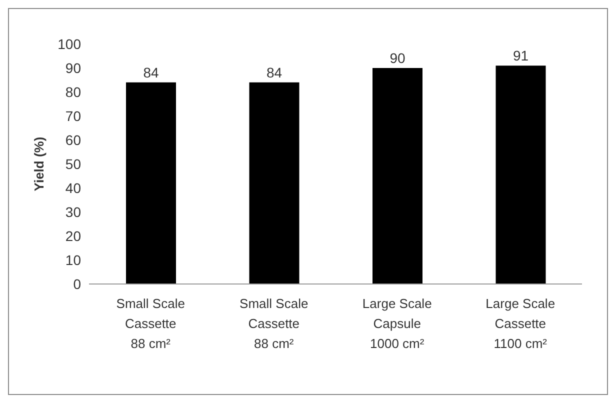 The image size is (616, 403). What do you see at coordinates (73, 188) in the screenshot?
I see `y-tick-label: 40` at bounding box center [73, 188].